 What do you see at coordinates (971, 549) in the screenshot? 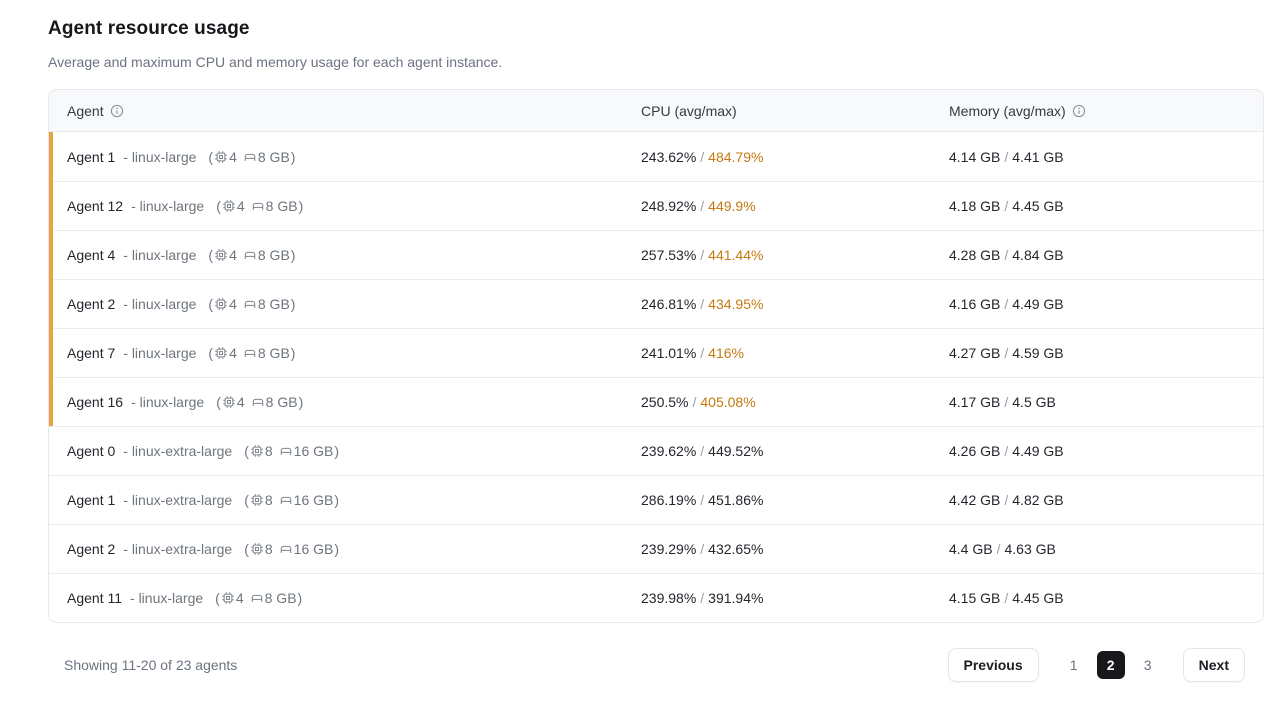
I see `mem-avg: 4.4 GB` at bounding box center [971, 549].